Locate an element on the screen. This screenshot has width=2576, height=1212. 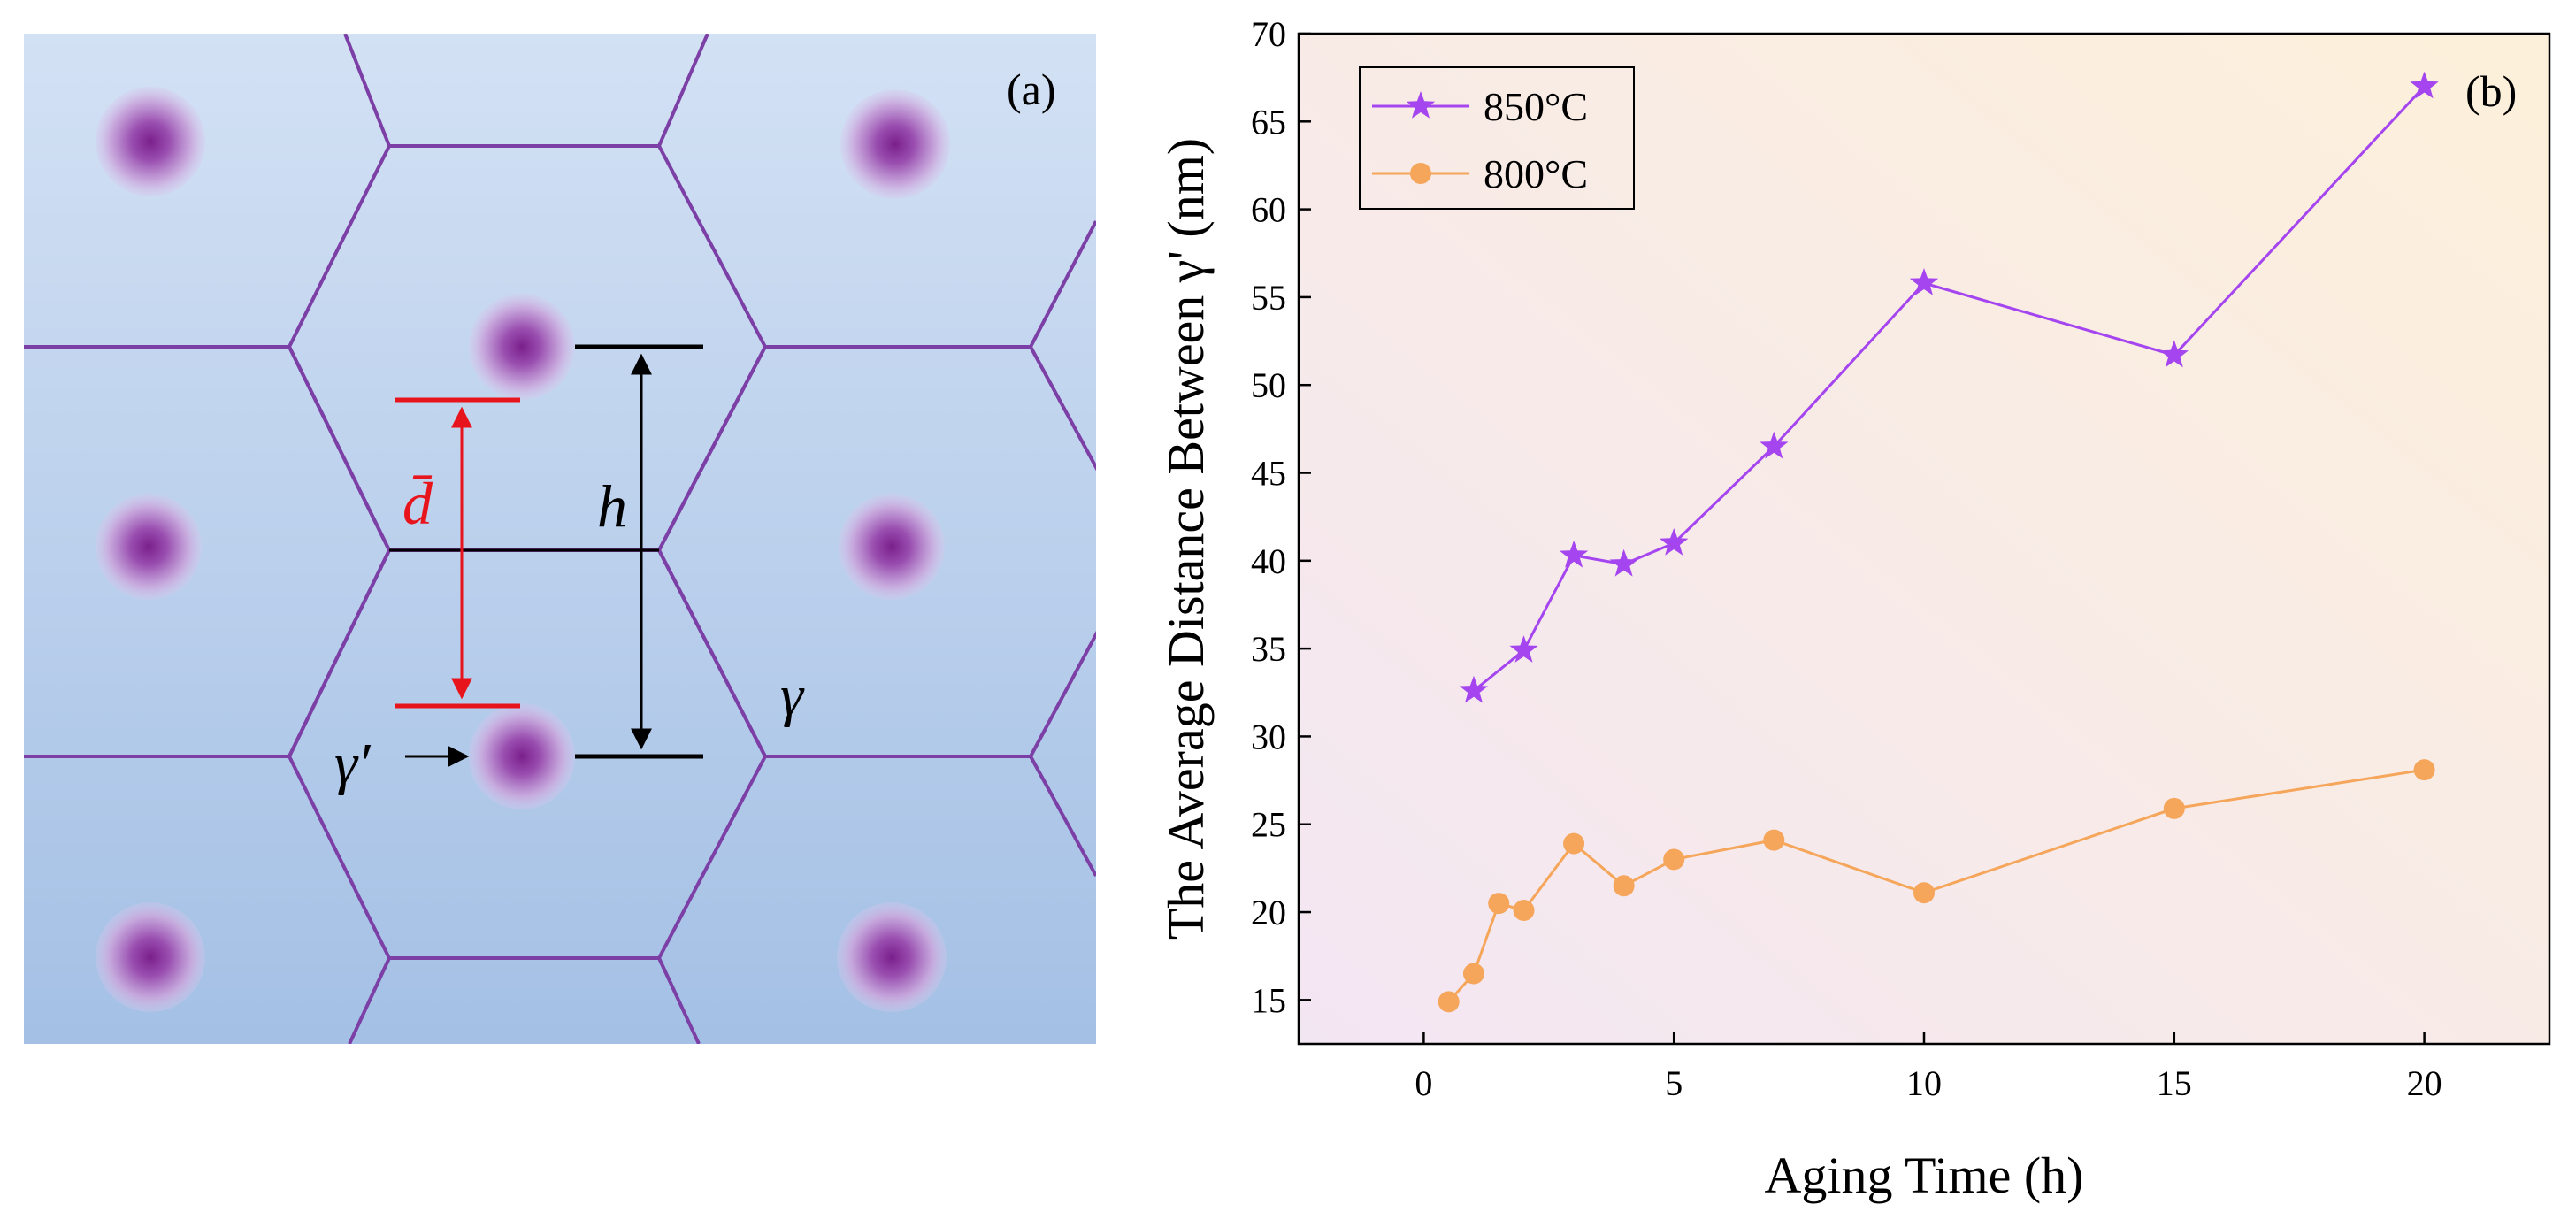
y-tick-label: 15 is located at coordinates (1268, 1000).